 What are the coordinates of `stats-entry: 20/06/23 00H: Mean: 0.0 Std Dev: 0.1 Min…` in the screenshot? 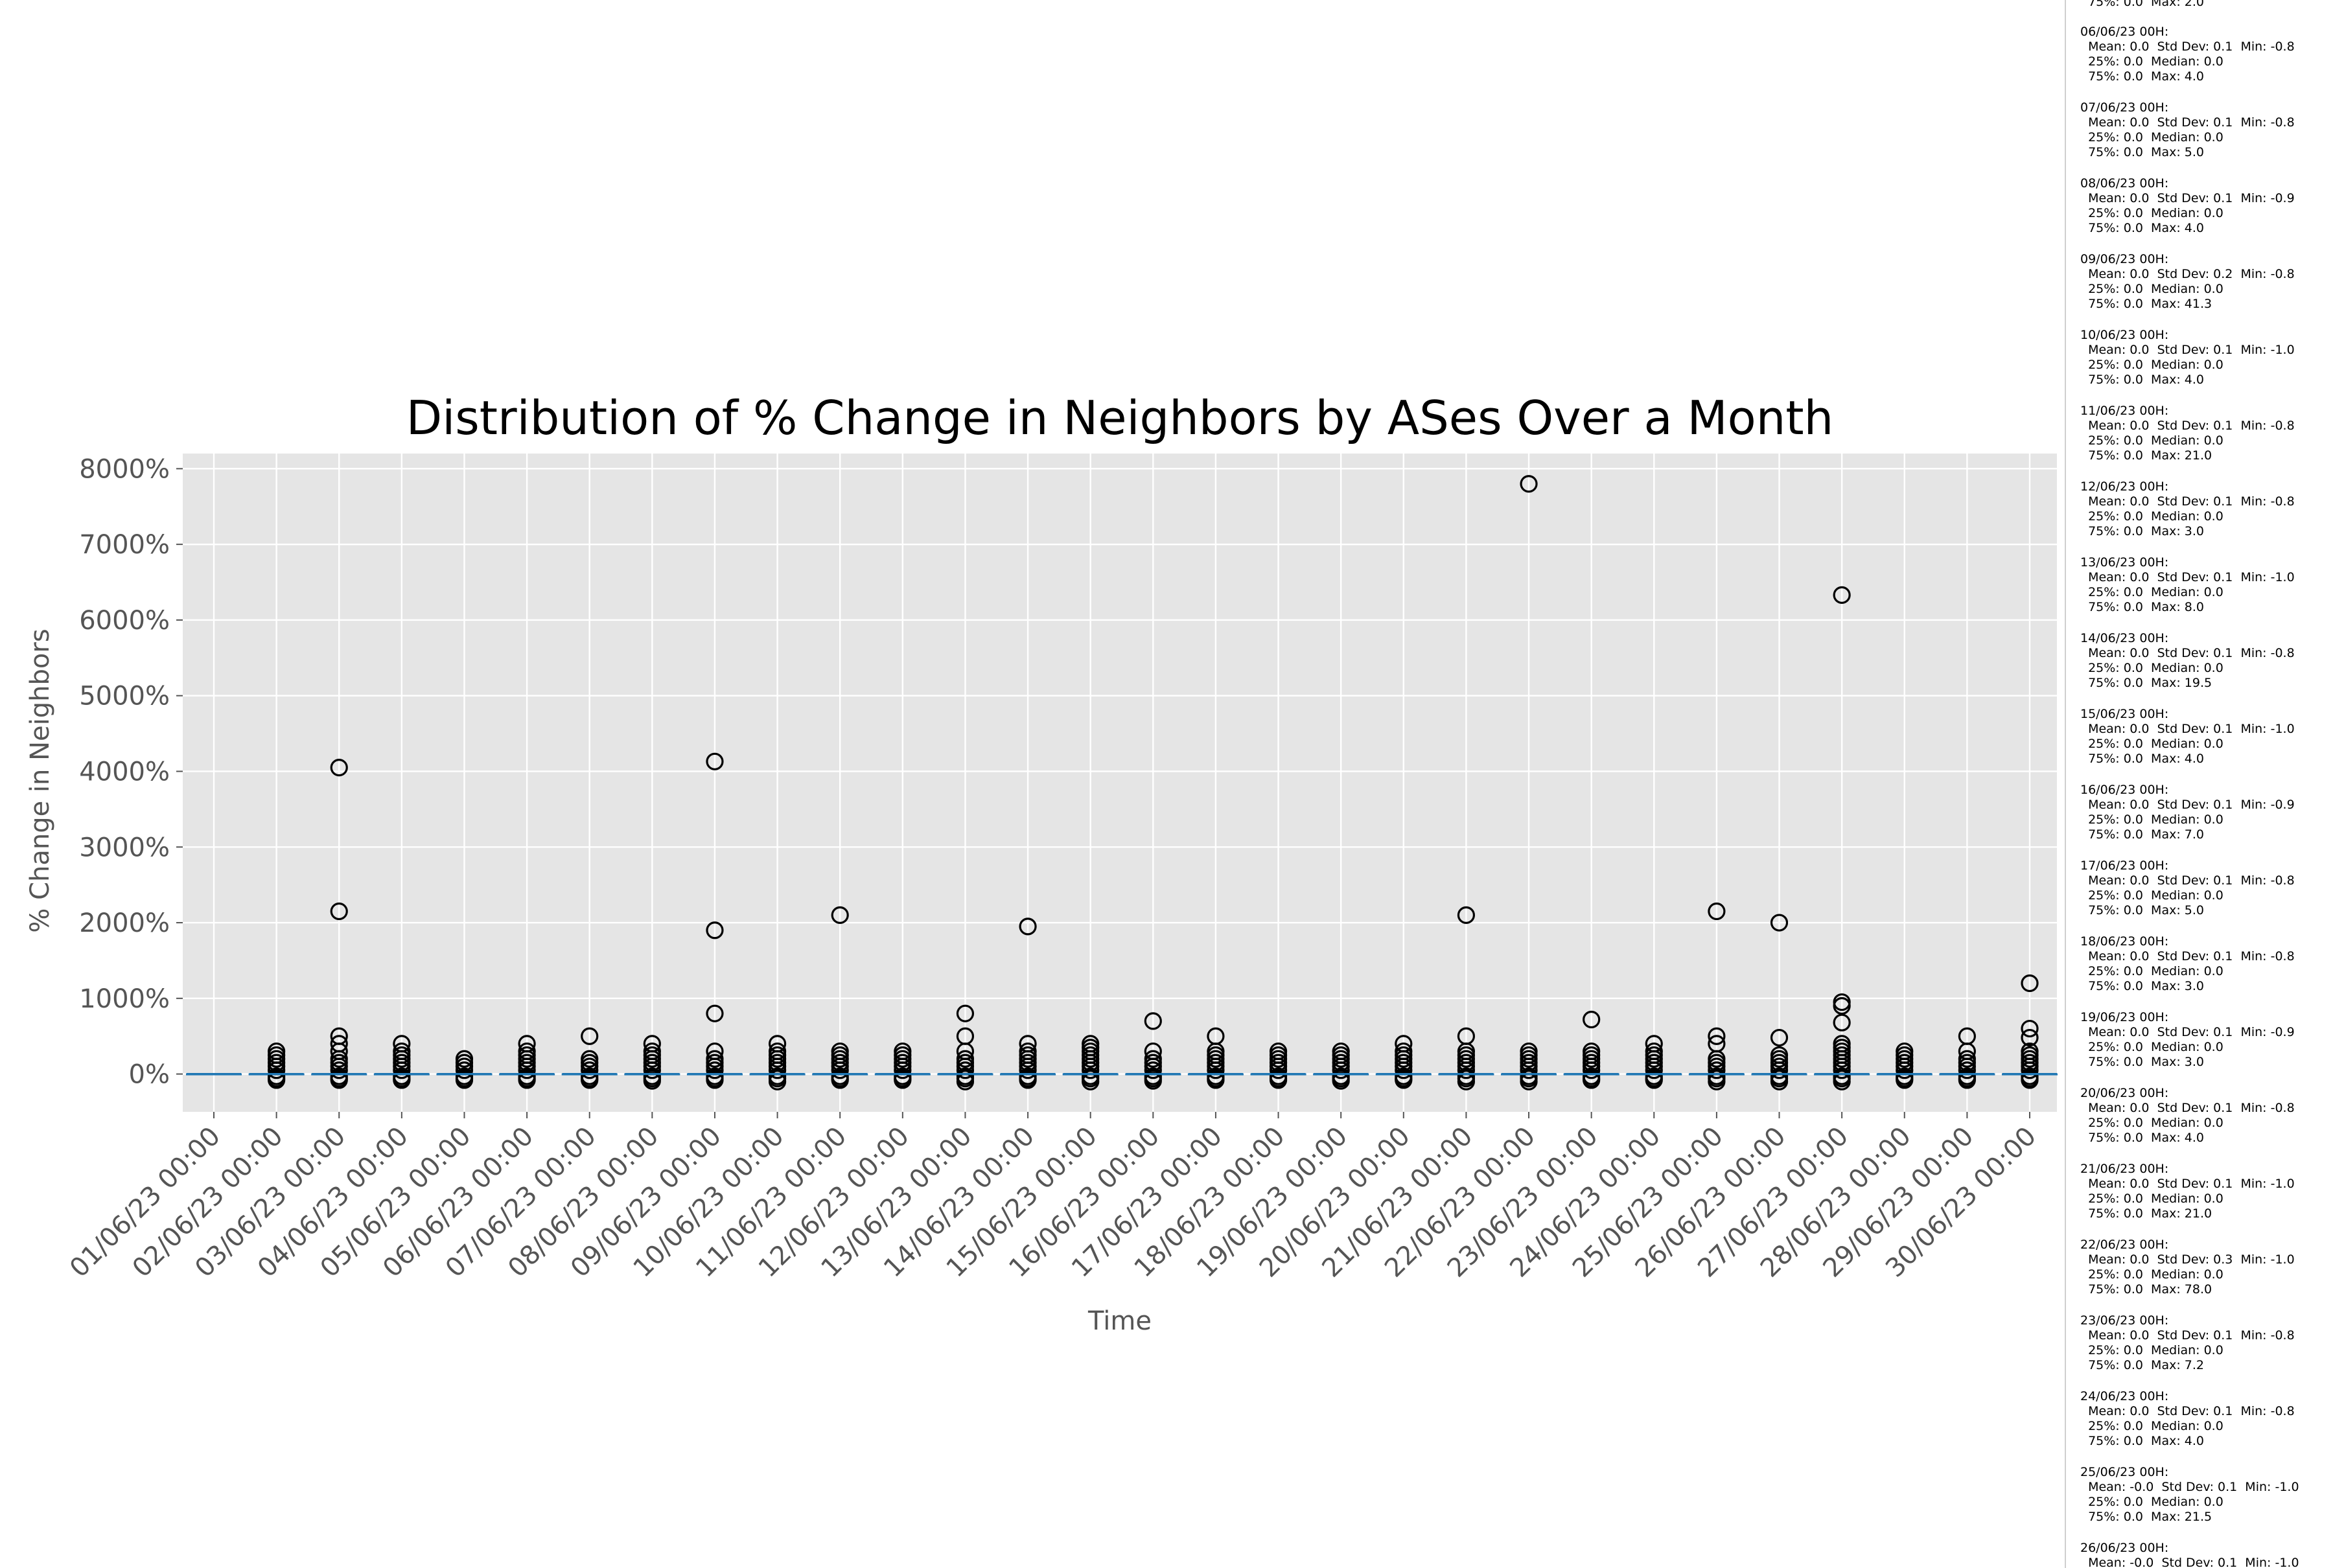 It's located at (2188, 1115).